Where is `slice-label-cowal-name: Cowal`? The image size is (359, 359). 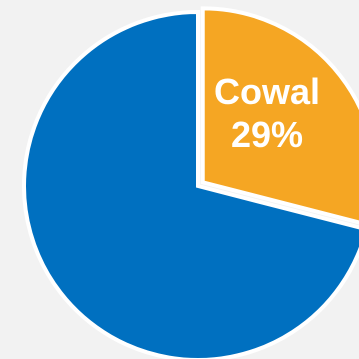 slice-label-cowal-name: Cowal is located at coordinates (267, 91).